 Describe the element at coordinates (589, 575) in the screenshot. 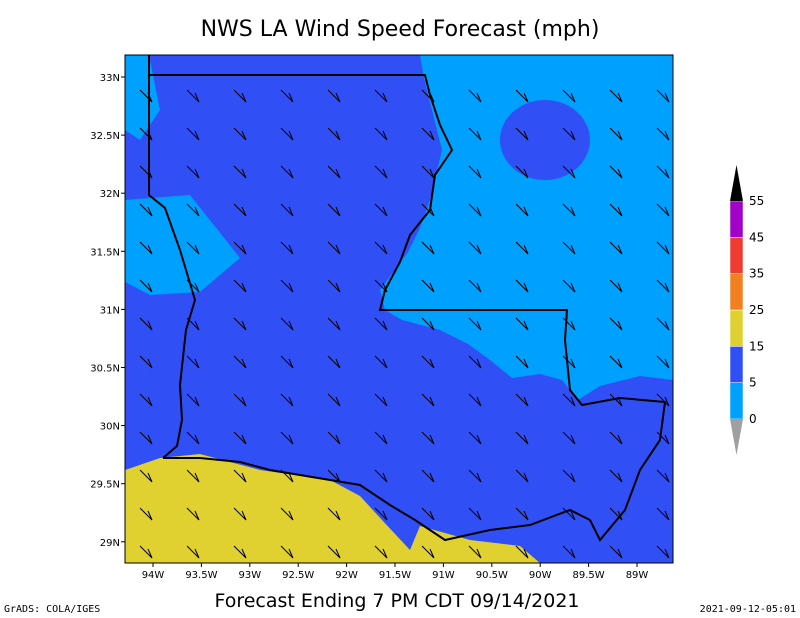

I see `lon-label: 89.5W` at that location.